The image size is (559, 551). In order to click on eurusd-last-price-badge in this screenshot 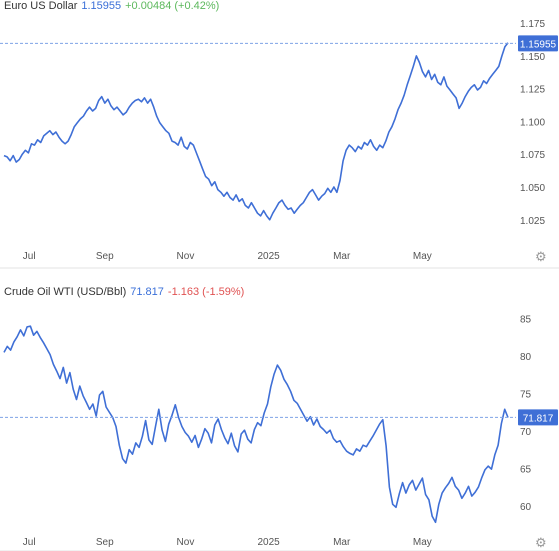, I will do `click(538, 43)`.